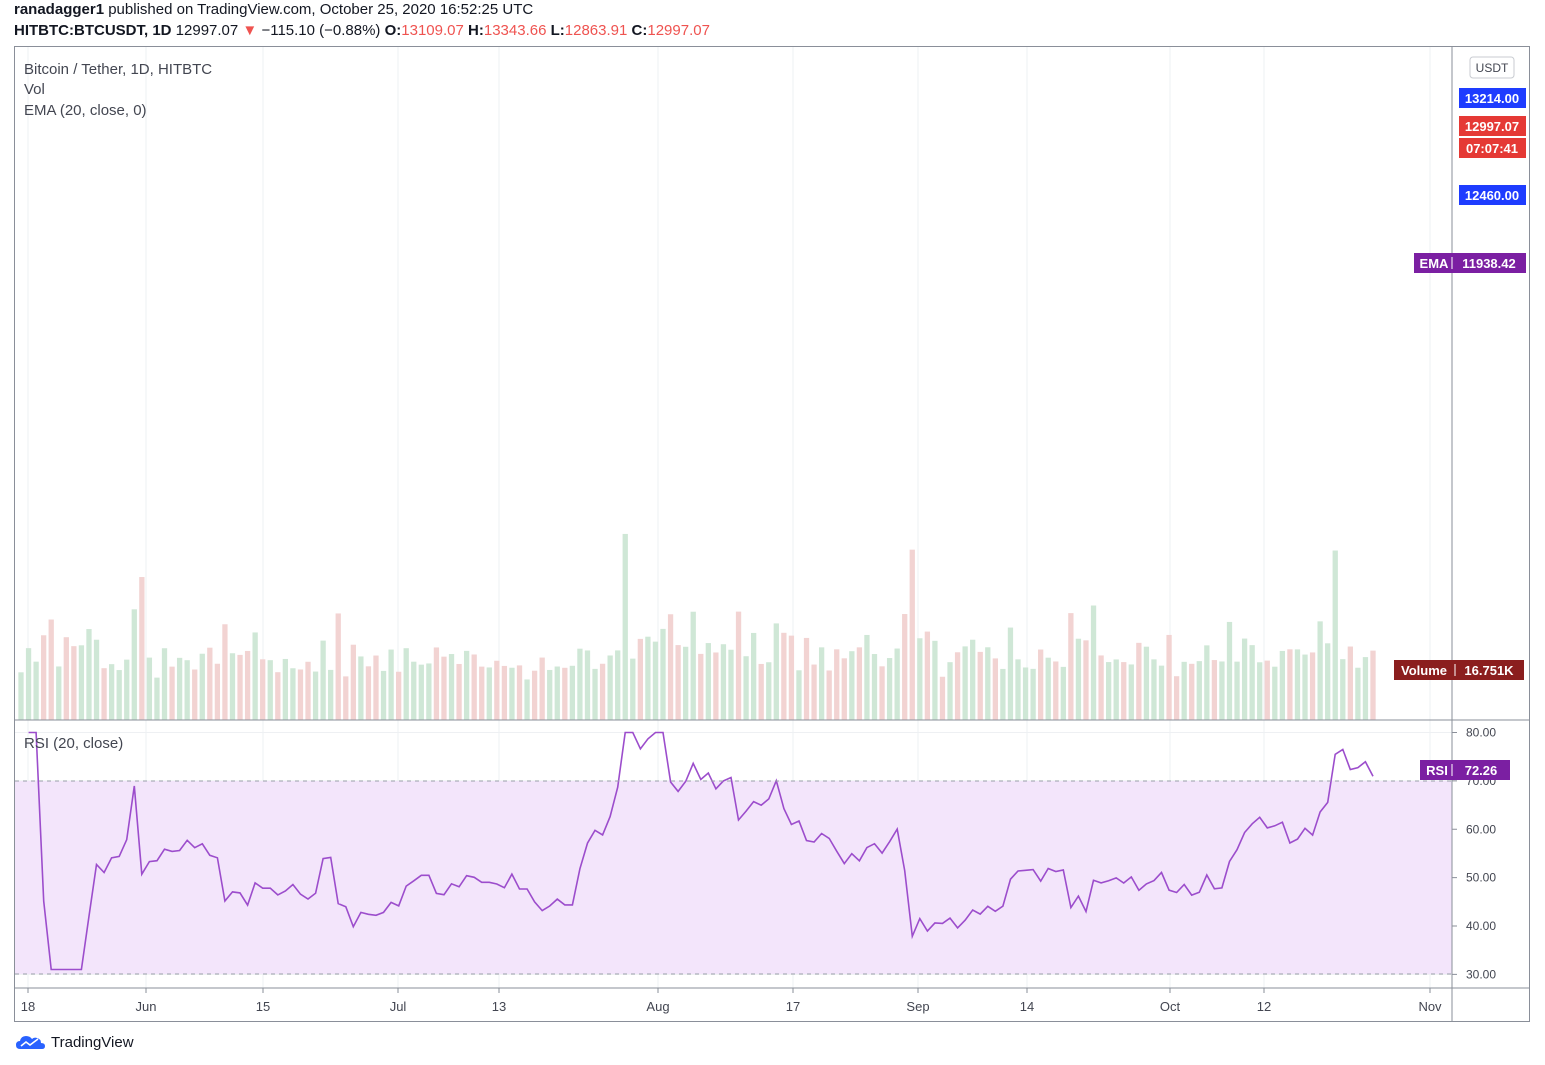 The image size is (1545, 1065). What do you see at coordinates (1424, 670) in the screenshot?
I see `volume-badge-label: Volume` at bounding box center [1424, 670].